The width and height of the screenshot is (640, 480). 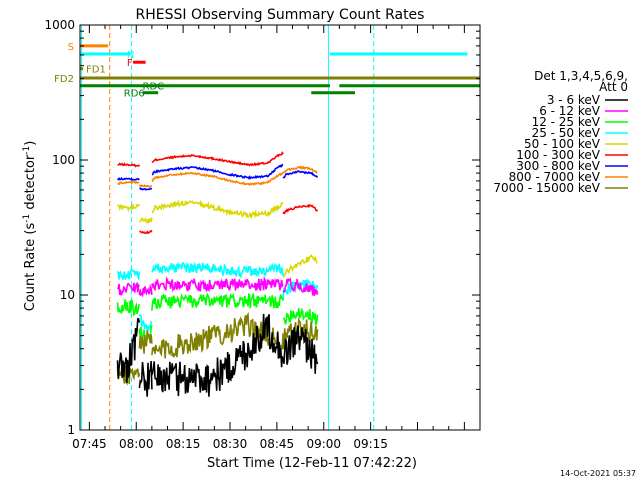 I want to click on flag-label-0: S, so click(x=71, y=47).